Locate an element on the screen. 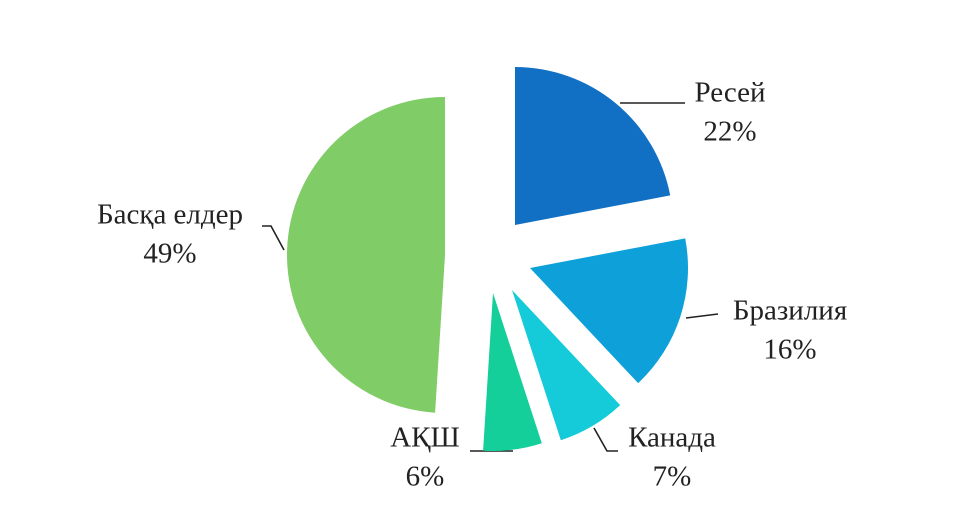  slice-value-label: 49% is located at coordinates (169, 254).